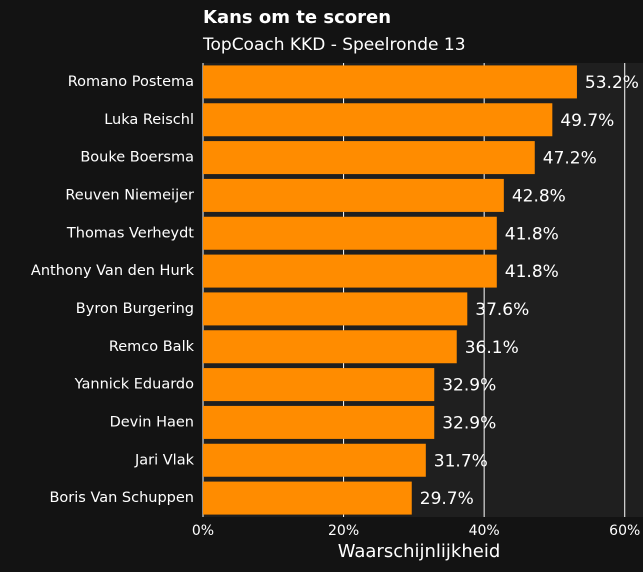  Describe the element at coordinates (131, 82) in the screenshot. I see `y-tick-label: Romano Postema` at that location.